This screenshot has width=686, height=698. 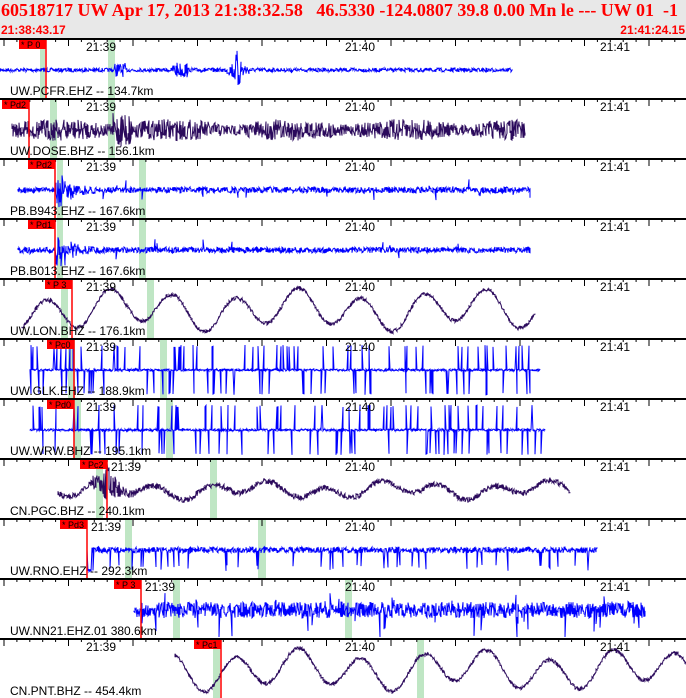 What do you see at coordinates (77, 391) in the screenshot?
I see `station-label: UW.GLK.EHZ -- 188.9km` at bounding box center [77, 391].